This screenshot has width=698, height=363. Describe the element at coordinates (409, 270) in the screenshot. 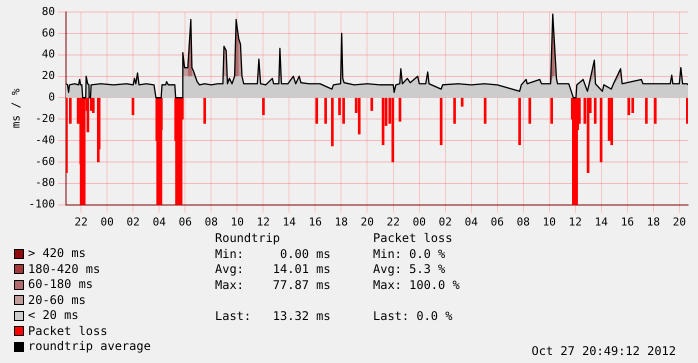

I see `text: Avg: 5.3 %` at that location.